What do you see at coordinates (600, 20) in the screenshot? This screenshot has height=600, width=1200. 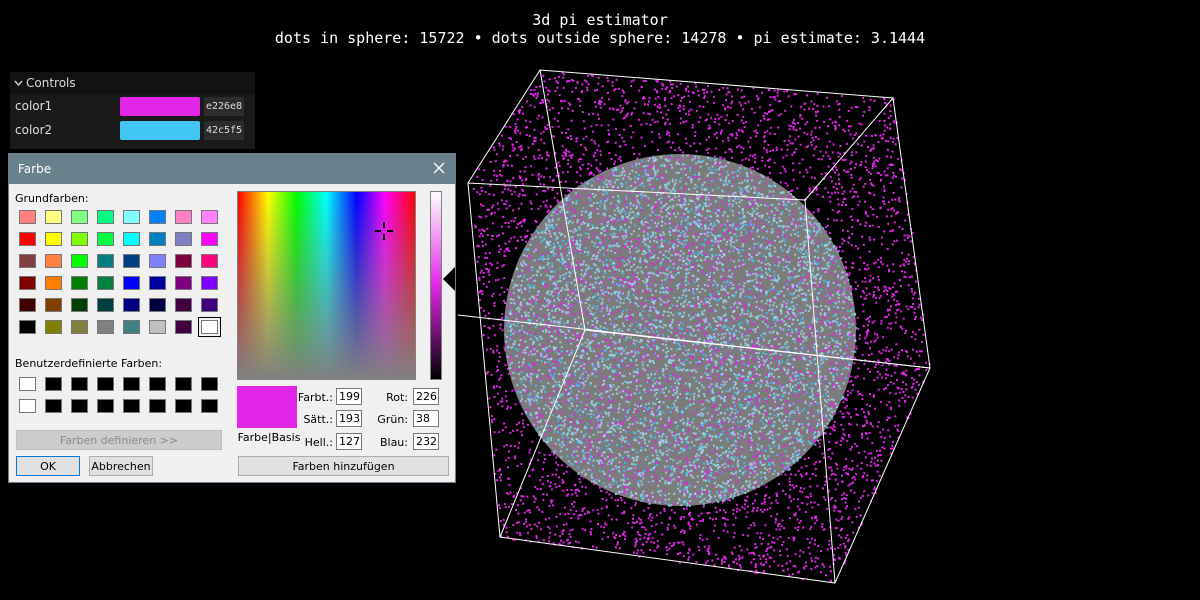 I see `page-title: 3d pi estimator` at bounding box center [600, 20].